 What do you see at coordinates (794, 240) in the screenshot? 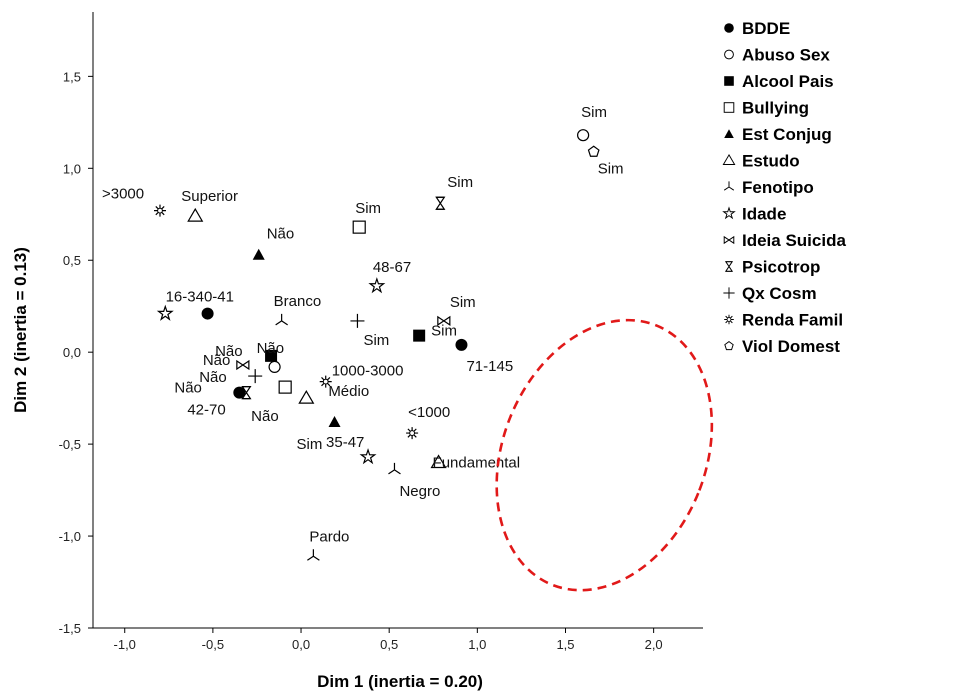
I see `legend-entry: Ideia Suicida` at bounding box center [794, 240].